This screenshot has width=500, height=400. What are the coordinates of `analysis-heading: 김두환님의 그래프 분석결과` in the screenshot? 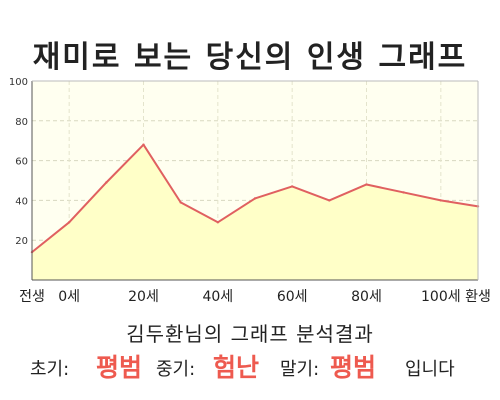 It's located at (250, 334).